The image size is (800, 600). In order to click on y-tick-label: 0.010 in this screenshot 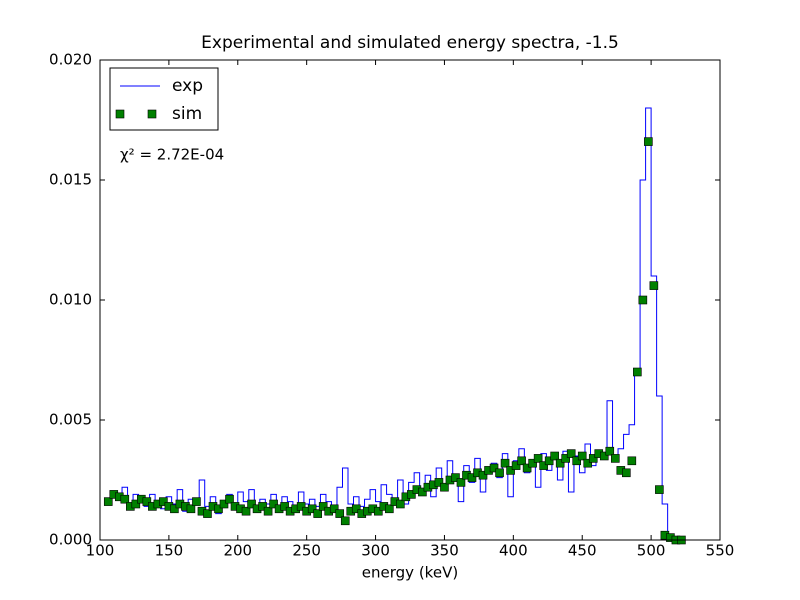, I will do `click(70, 300)`.